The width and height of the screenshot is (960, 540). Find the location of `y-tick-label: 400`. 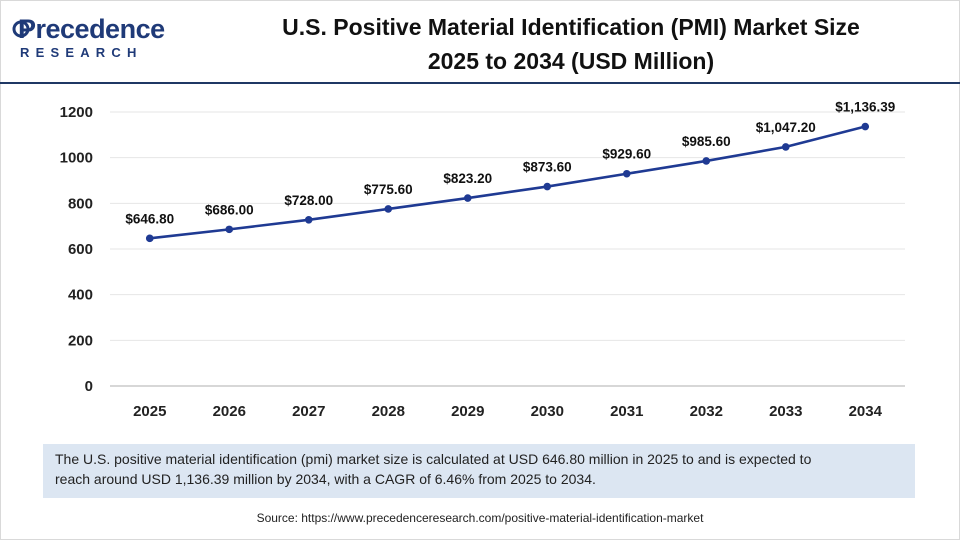

y-tick-label: 400 is located at coordinates (80, 295).